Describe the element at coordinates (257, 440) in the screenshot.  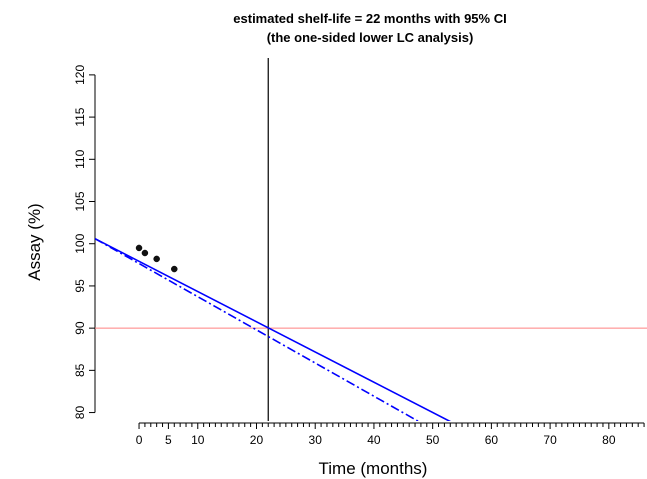
I see `x-tick-label: 20` at that location.